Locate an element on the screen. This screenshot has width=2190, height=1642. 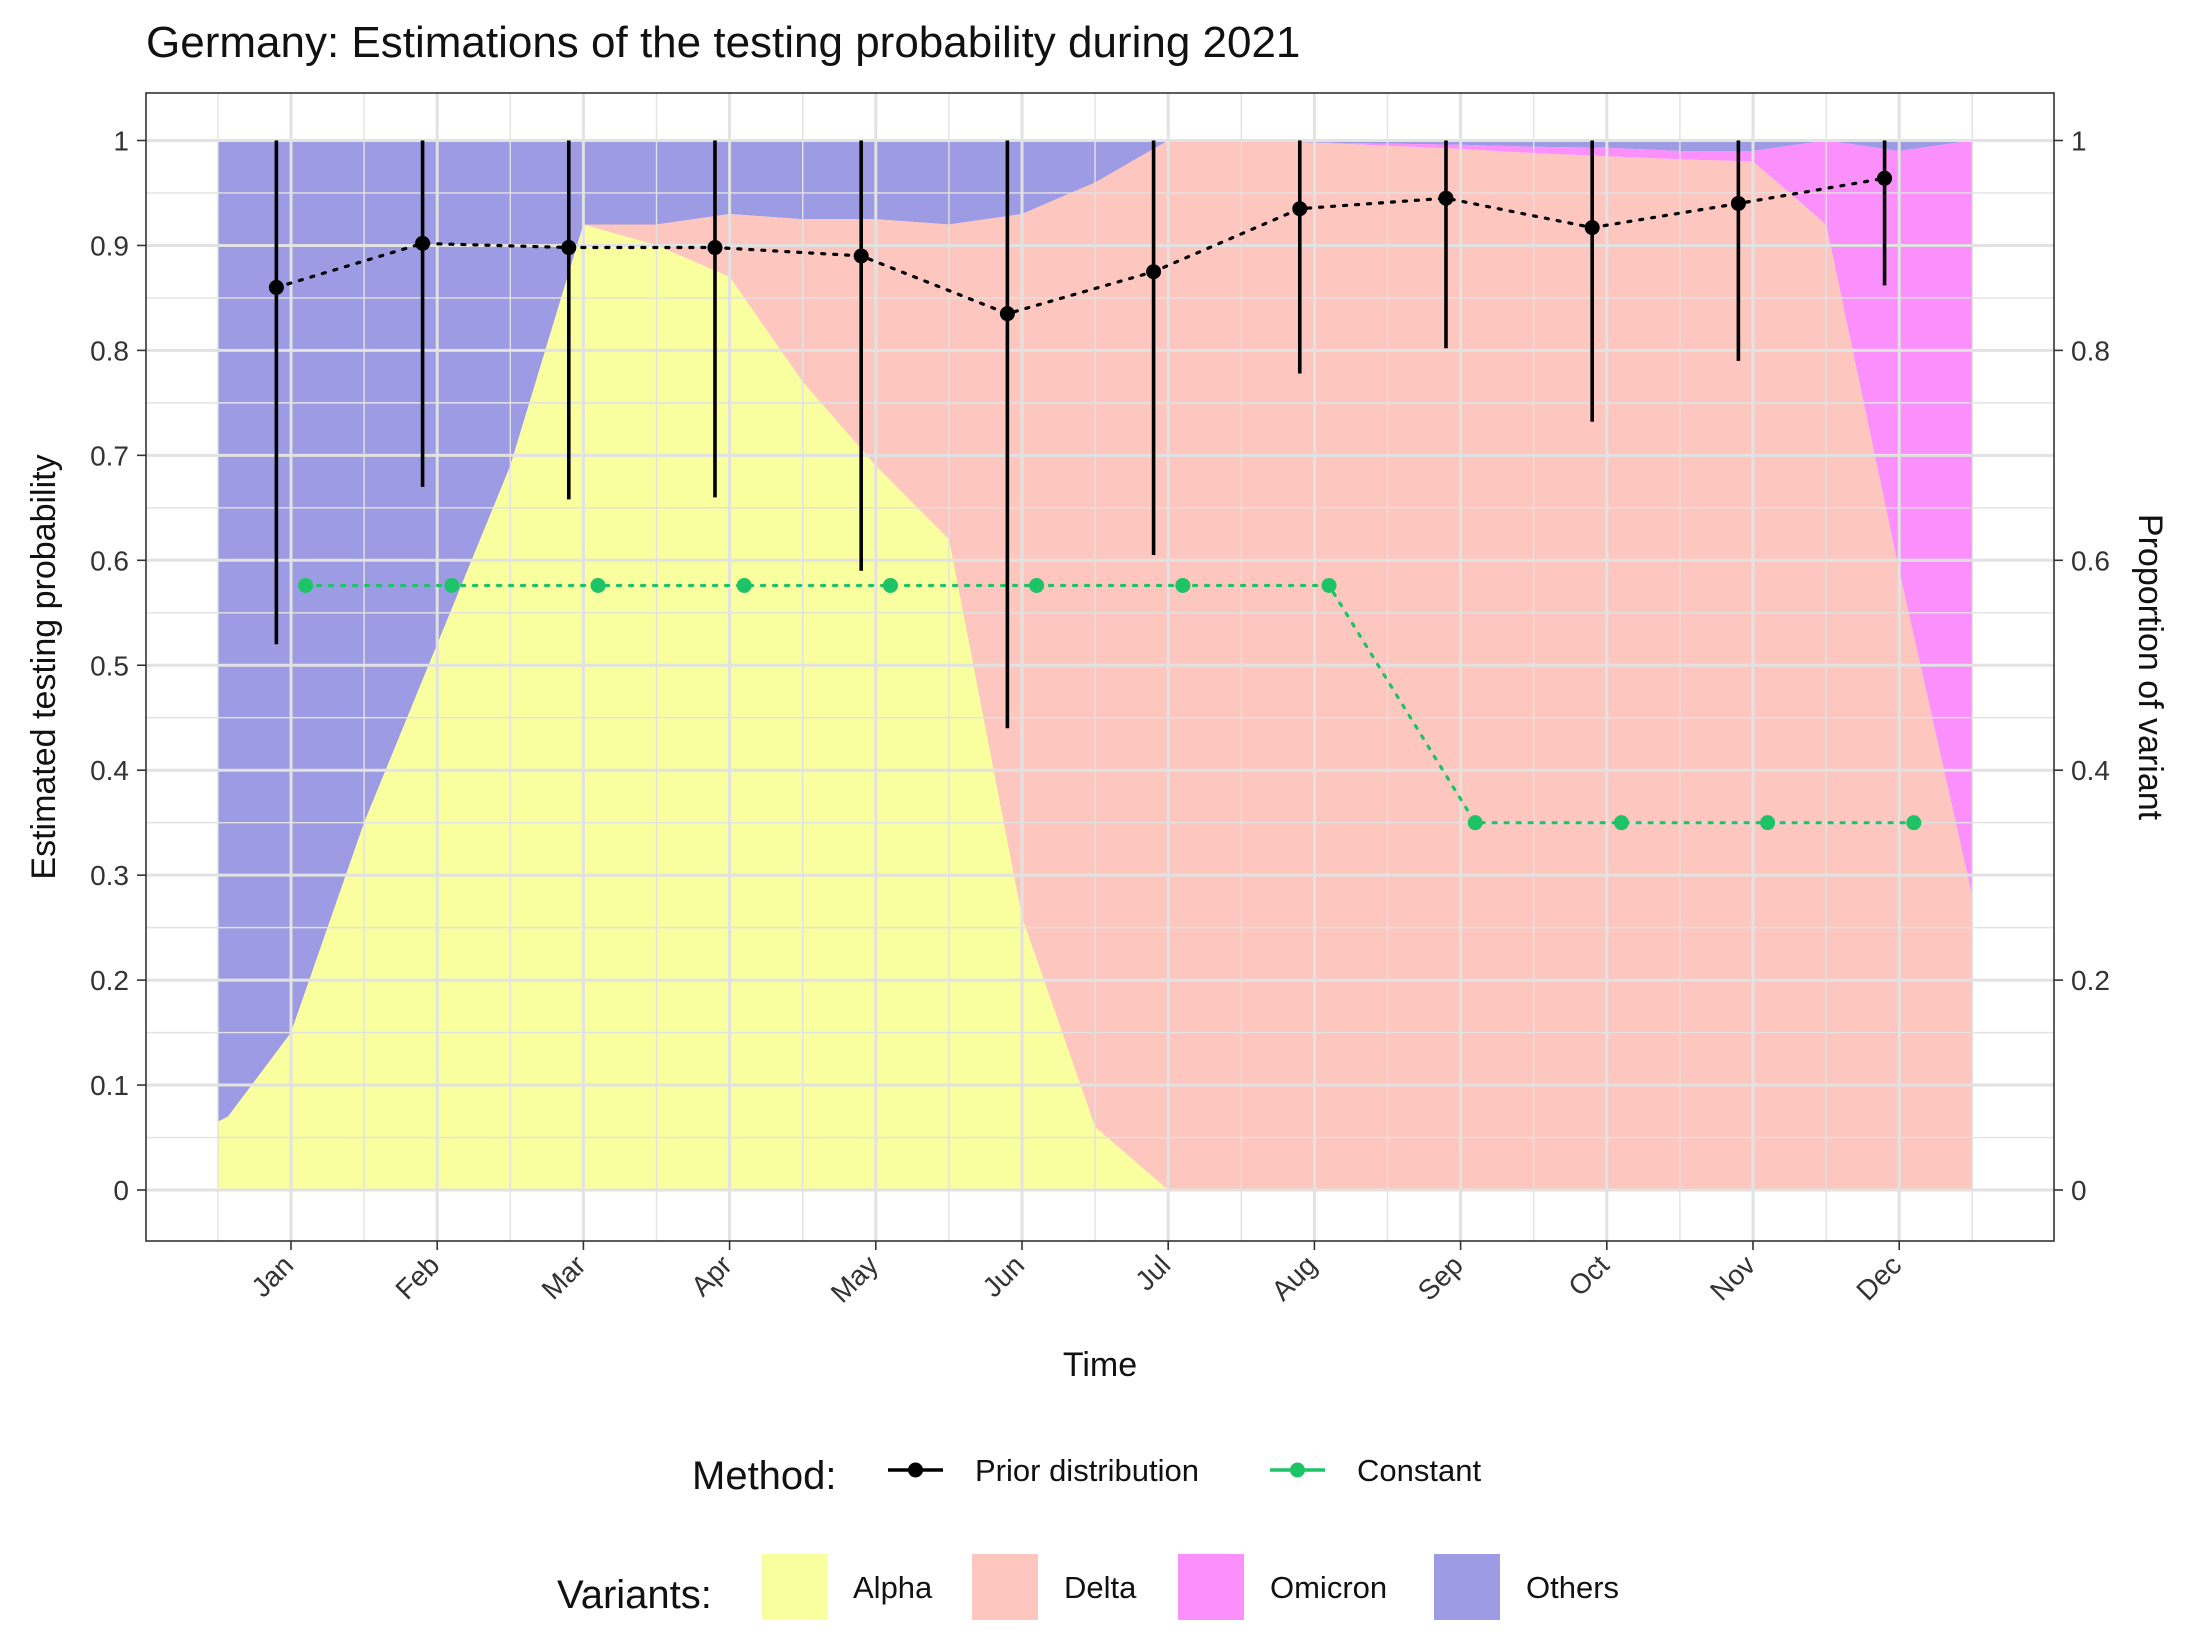
y-tick-label: 1 is located at coordinates (121, 141).